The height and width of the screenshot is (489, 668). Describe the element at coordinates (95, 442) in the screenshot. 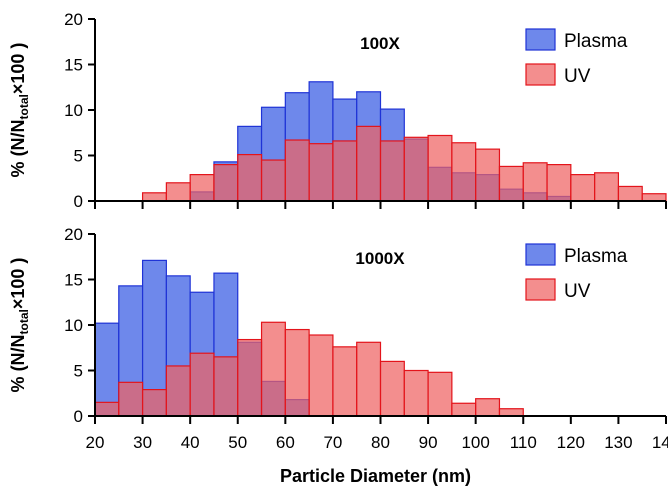

I see `x-tick-label: 20` at that location.